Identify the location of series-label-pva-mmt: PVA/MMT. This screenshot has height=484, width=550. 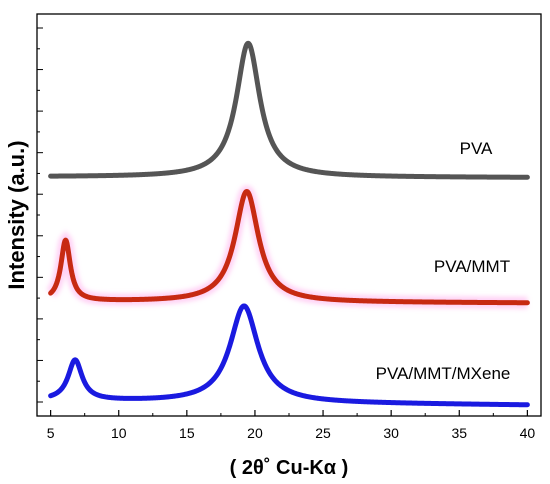
(472, 266).